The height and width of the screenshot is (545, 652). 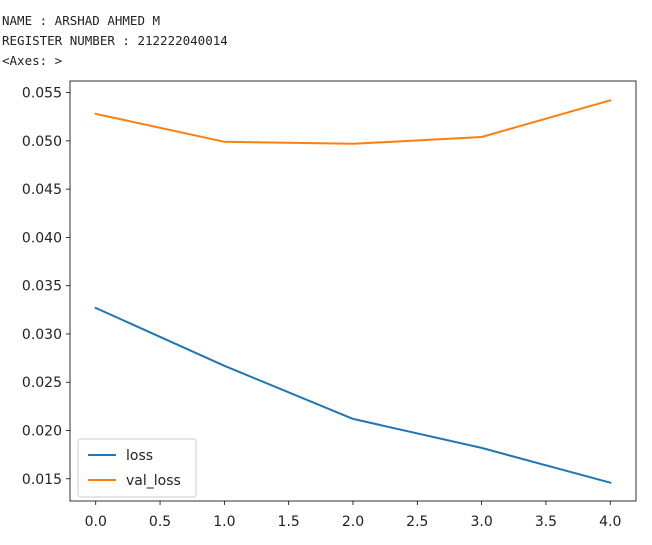 What do you see at coordinates (42, 142) in the screenshot?
I see `y-tick-label: 0.050` at bounding box center [42, 142].